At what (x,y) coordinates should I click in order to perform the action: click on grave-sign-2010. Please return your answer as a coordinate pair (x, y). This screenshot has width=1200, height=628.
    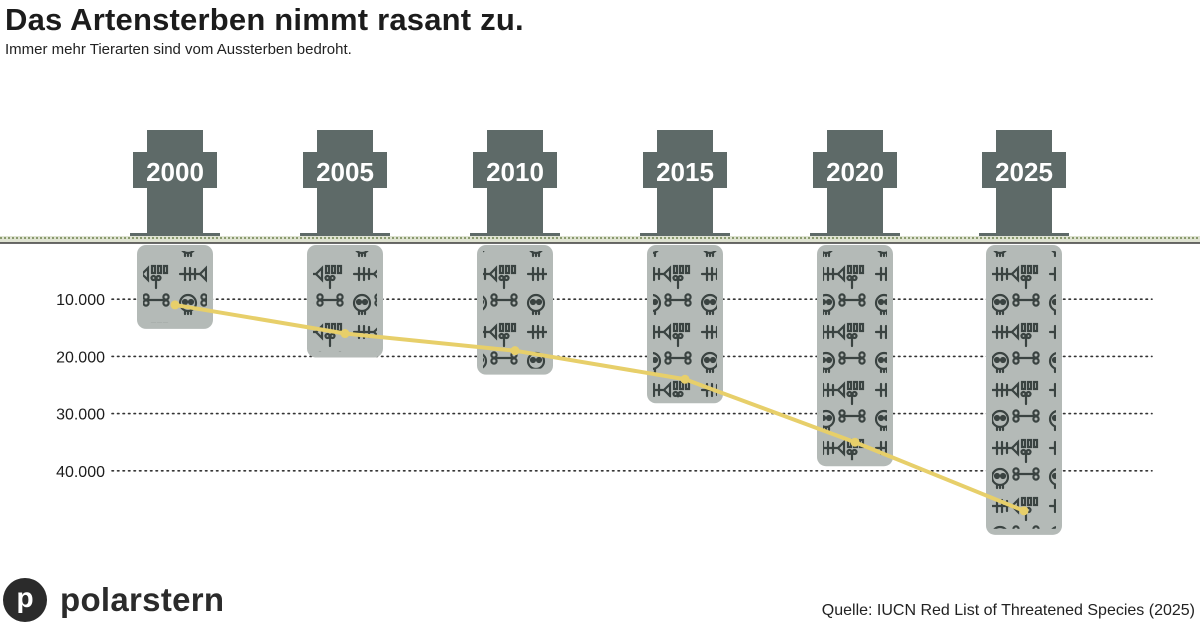
    Looking at the image, I should click on (515, 170).